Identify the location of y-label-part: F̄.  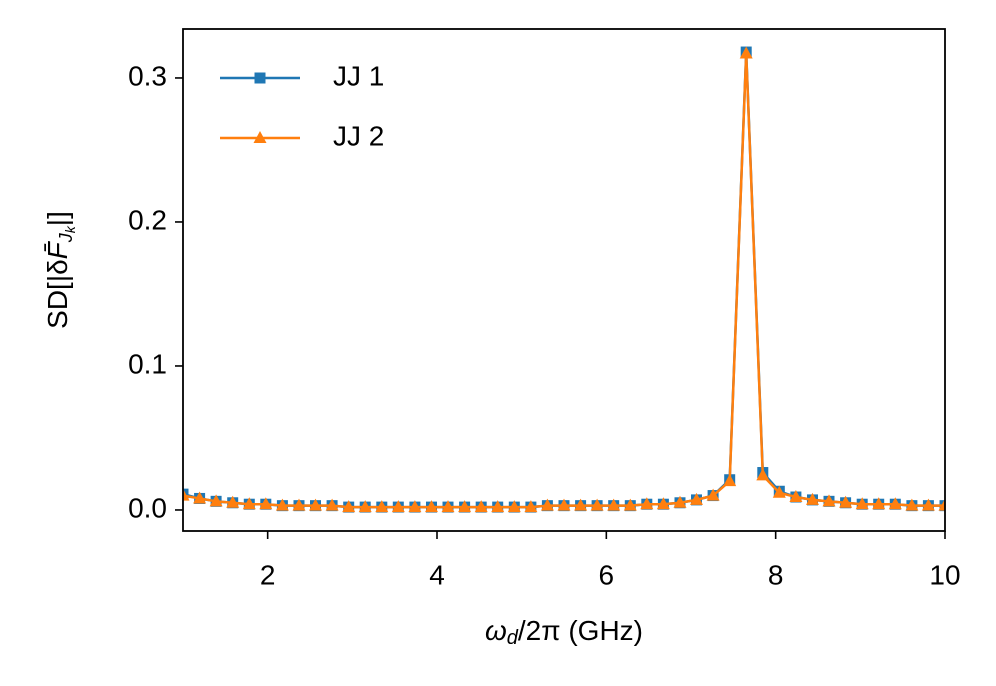
(57, 249).